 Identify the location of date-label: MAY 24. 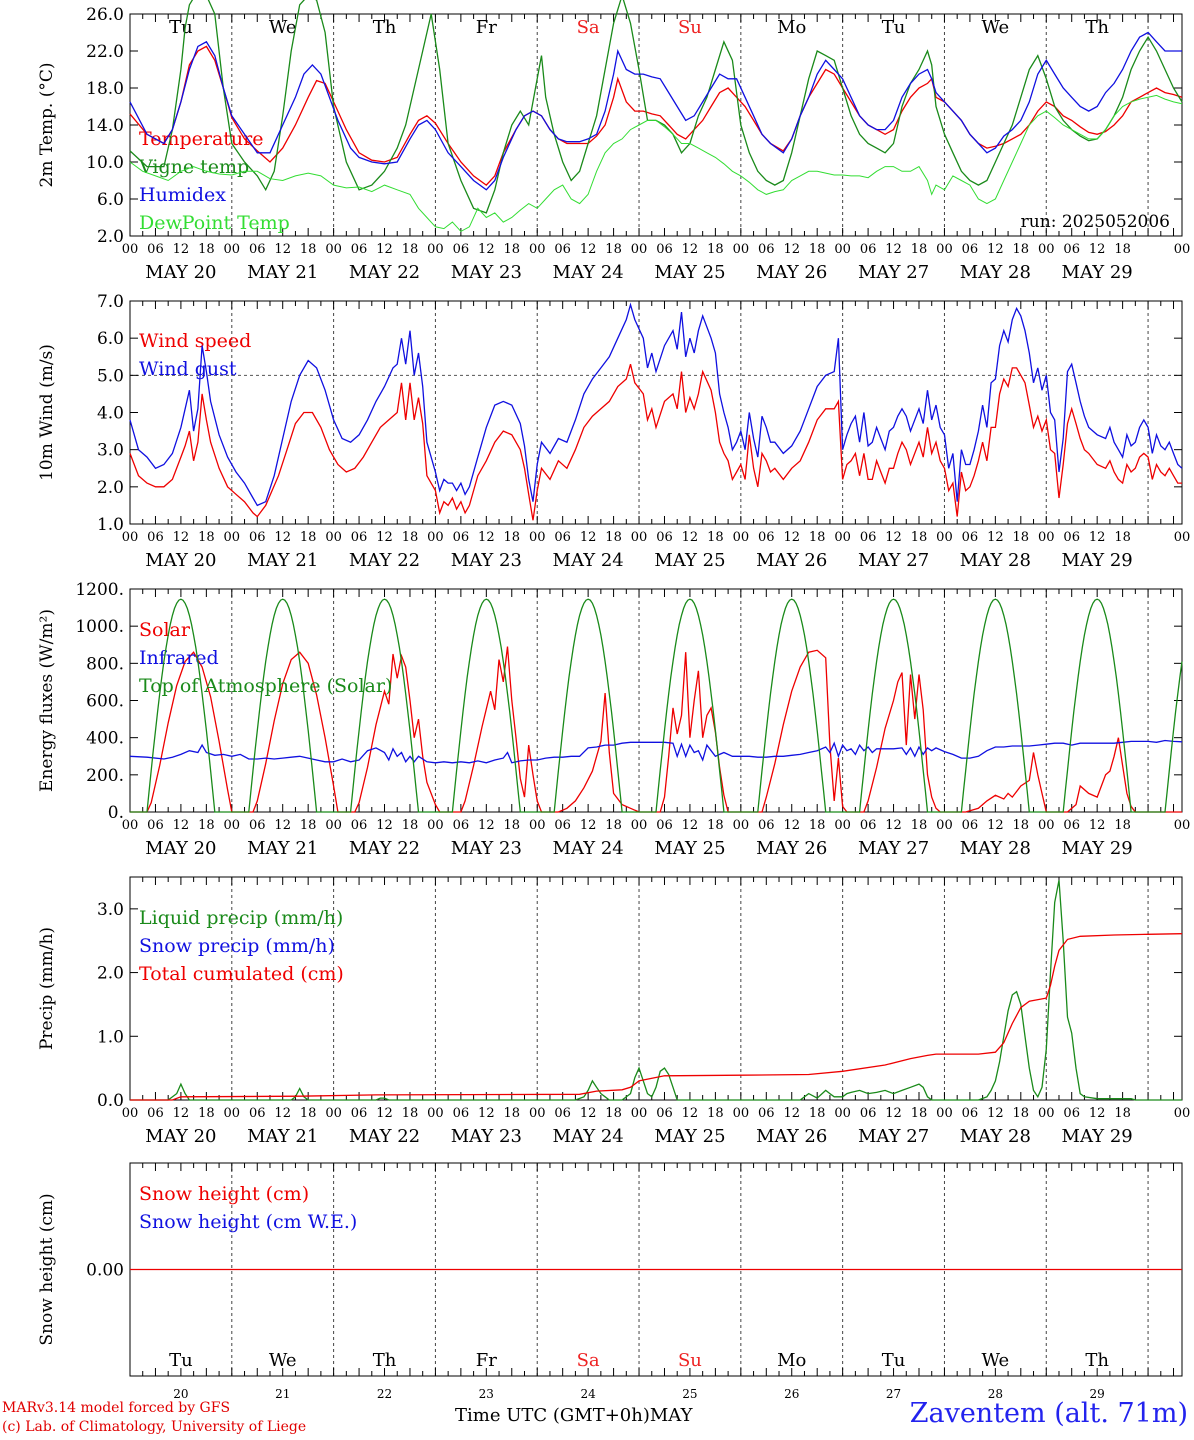
(588, 560).